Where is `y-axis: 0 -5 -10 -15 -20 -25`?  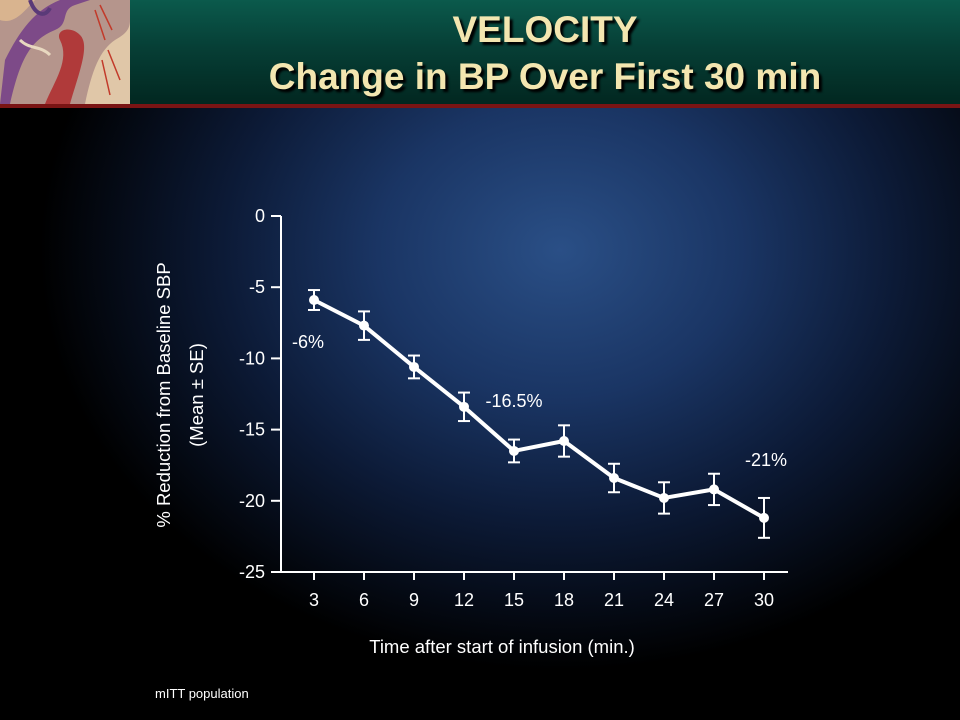
y-axis: 0 -5 -10 -15 -20 -25 is located at coordinates (260, 394).